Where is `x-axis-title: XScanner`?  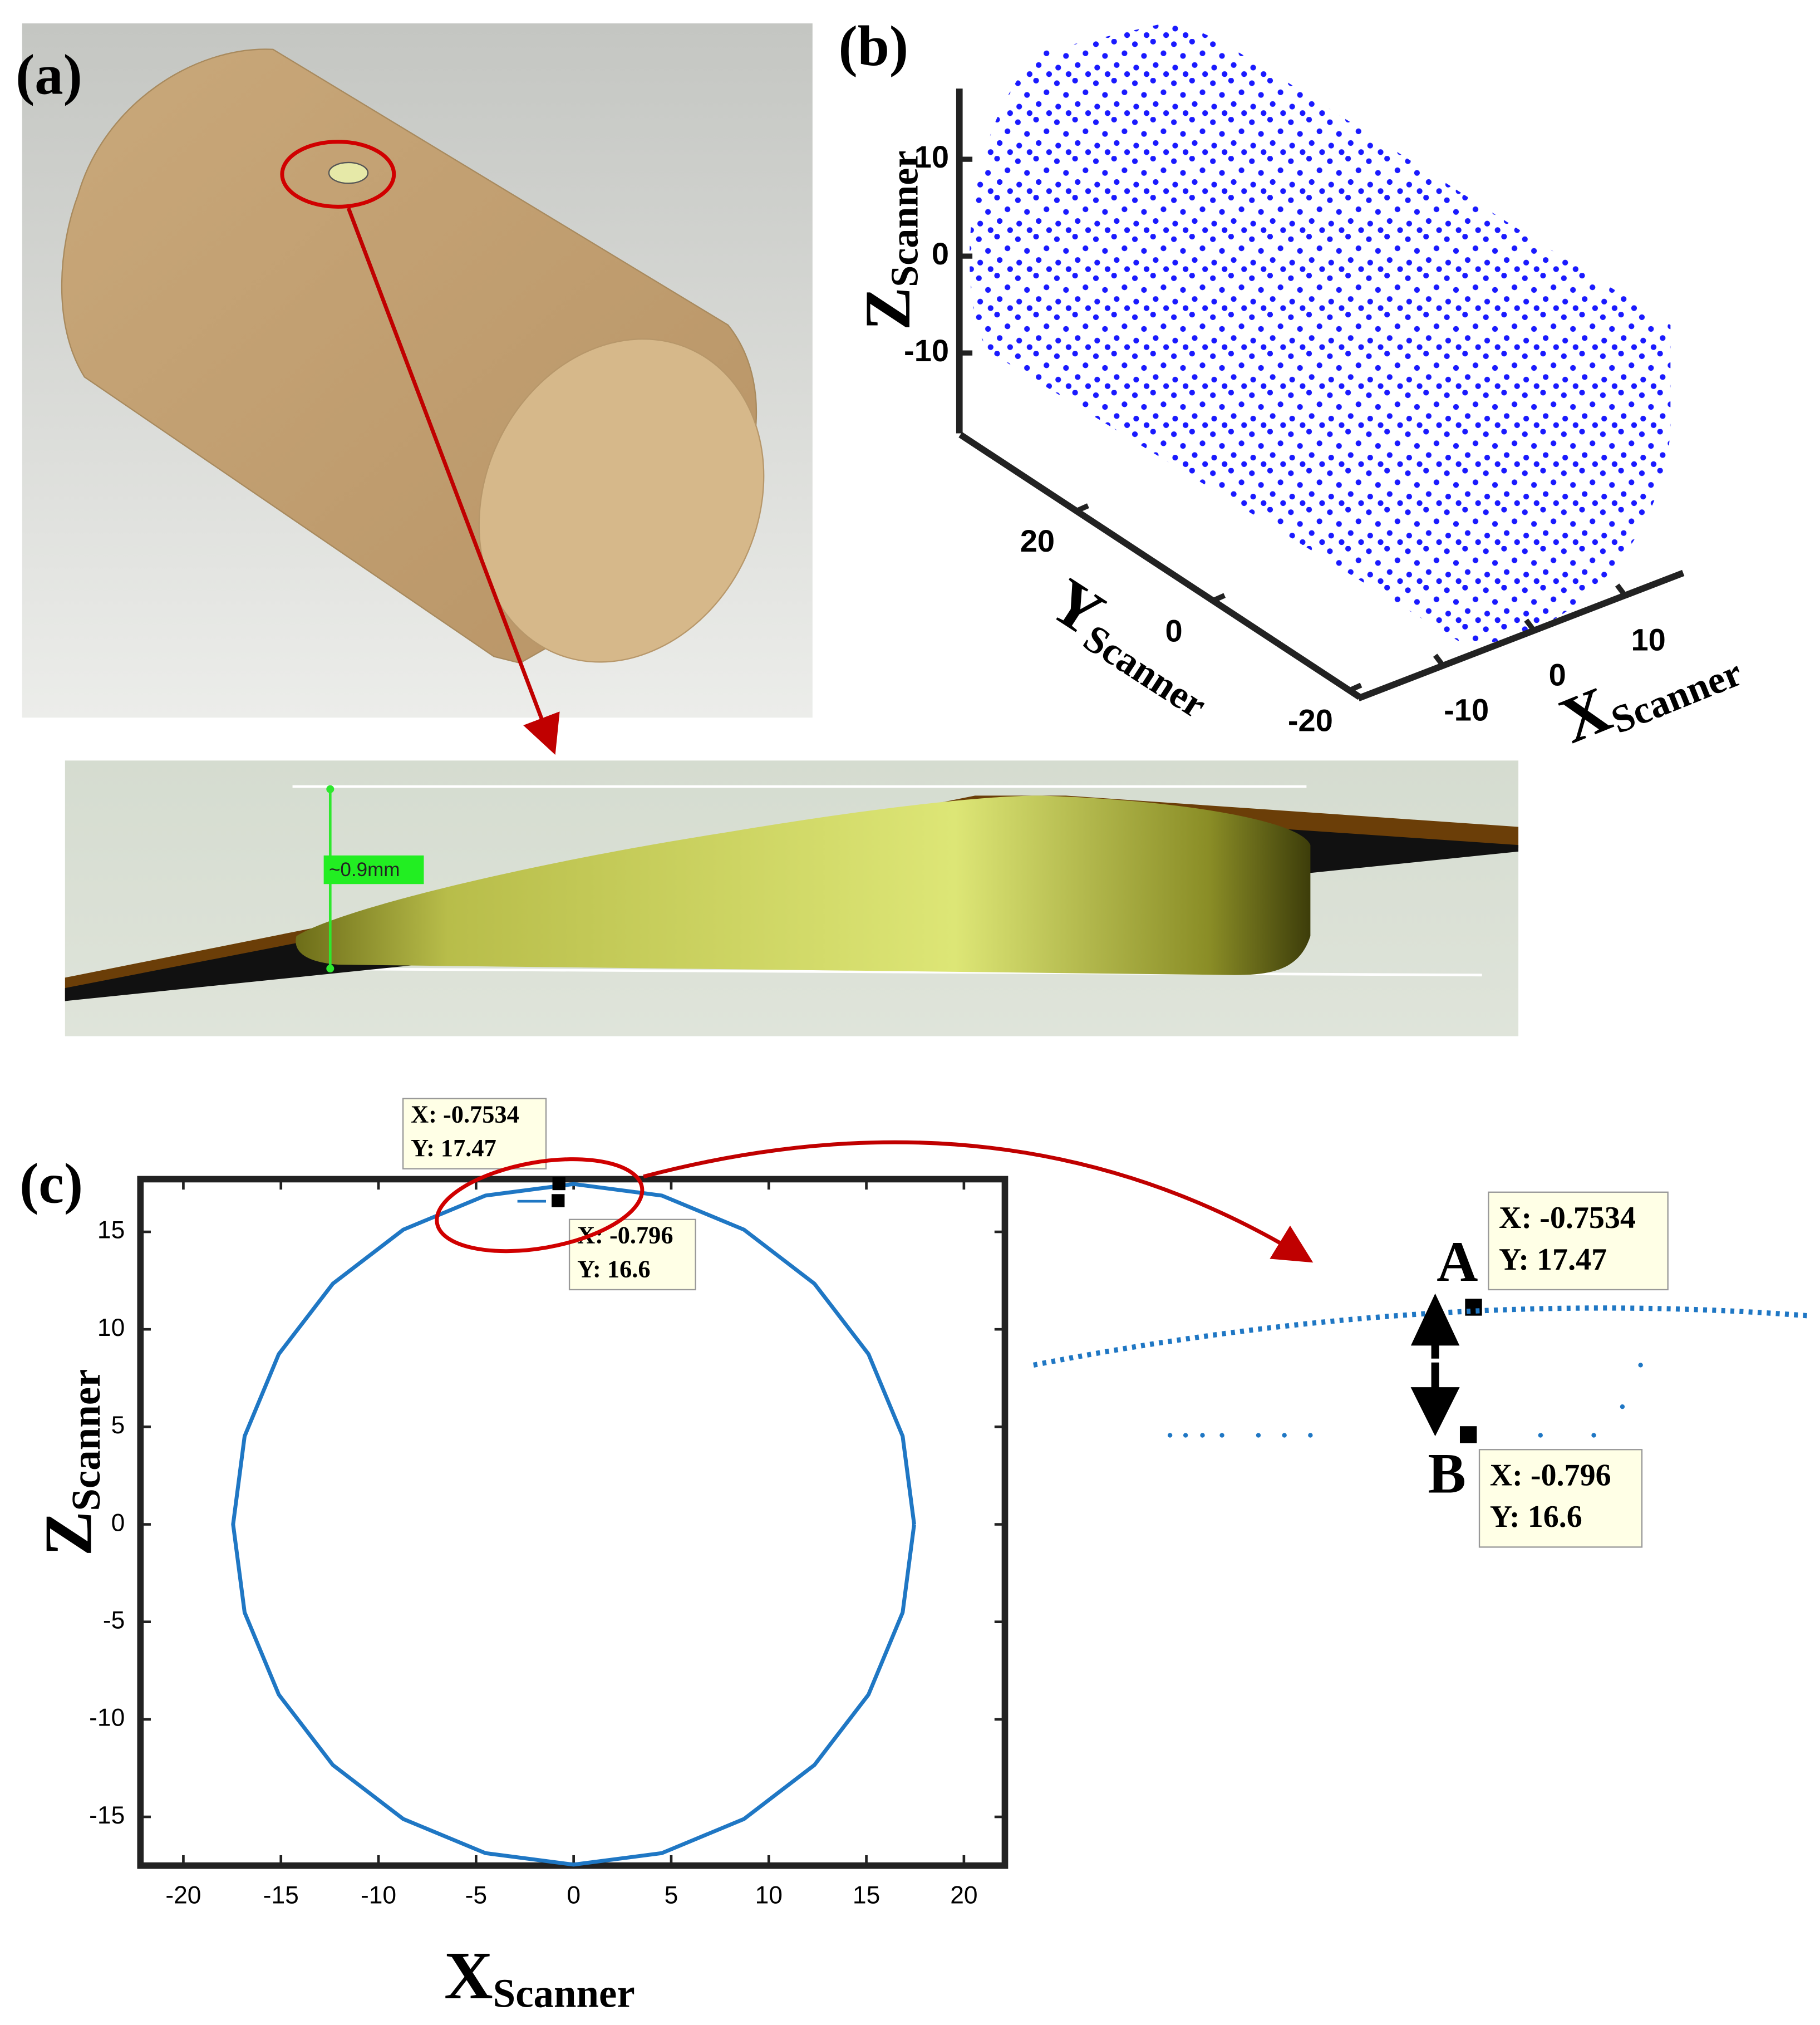 x-axis-title: XScanner is located at coordinates (539, 1978).